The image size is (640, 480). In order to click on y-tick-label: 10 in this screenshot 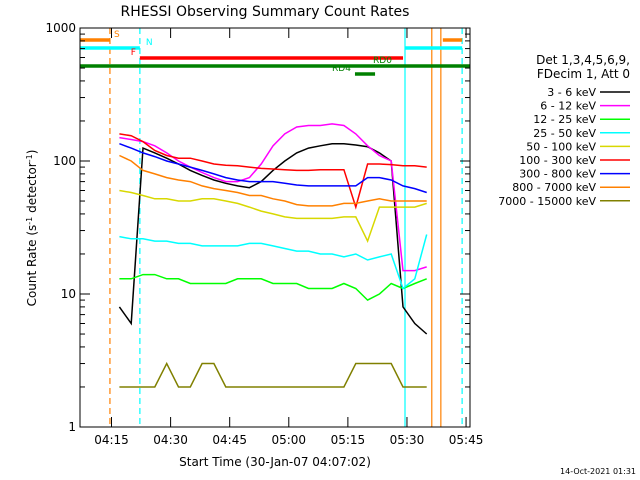, I will do `click(68, 294)`.